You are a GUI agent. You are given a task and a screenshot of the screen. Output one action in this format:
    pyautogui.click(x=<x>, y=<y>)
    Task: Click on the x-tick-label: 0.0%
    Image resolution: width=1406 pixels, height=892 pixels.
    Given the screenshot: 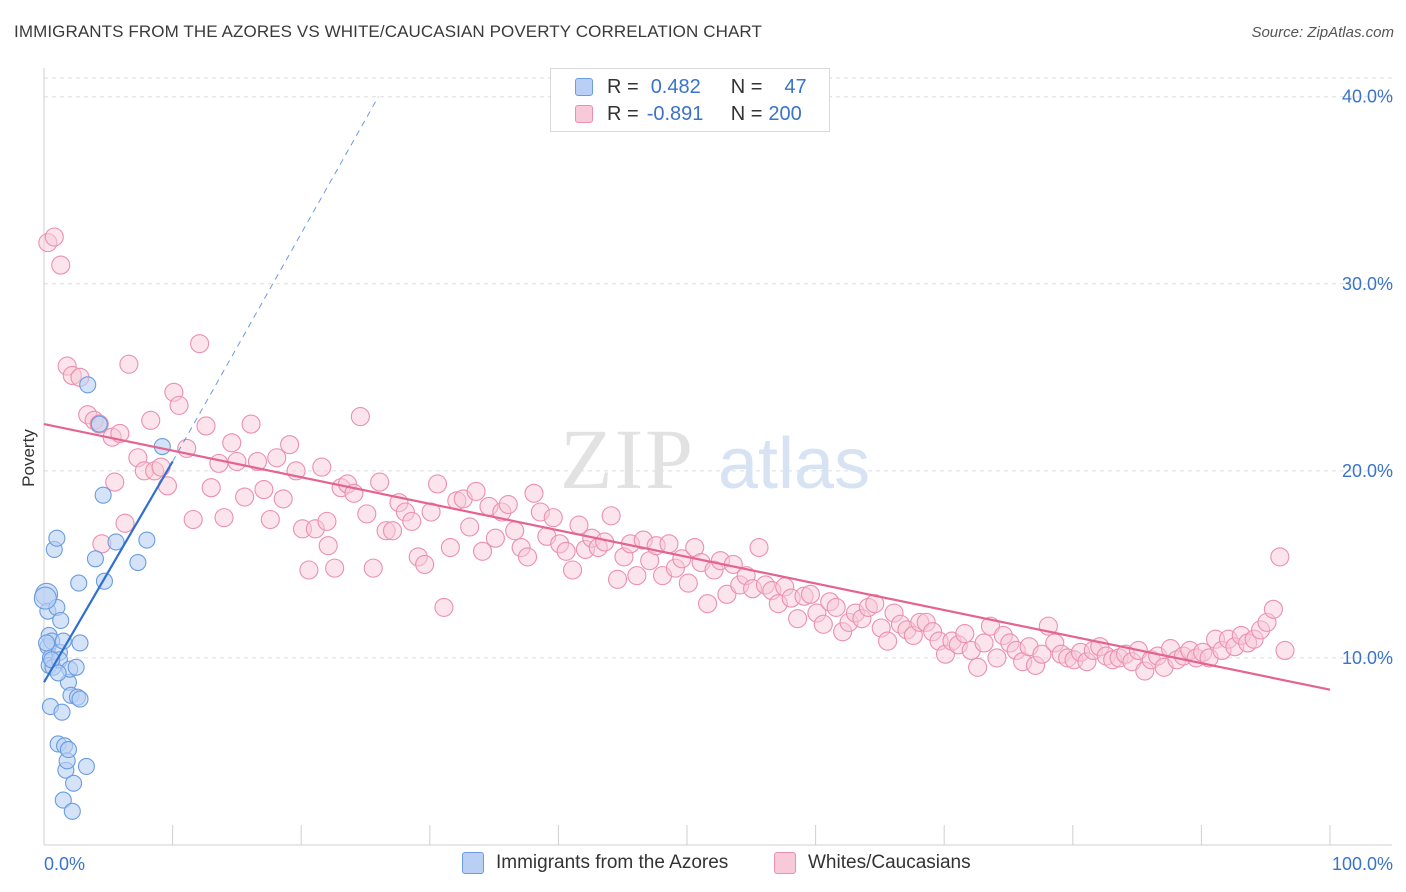 What is the action you would take?
    pyautogui.click(x=64, y=864)
    